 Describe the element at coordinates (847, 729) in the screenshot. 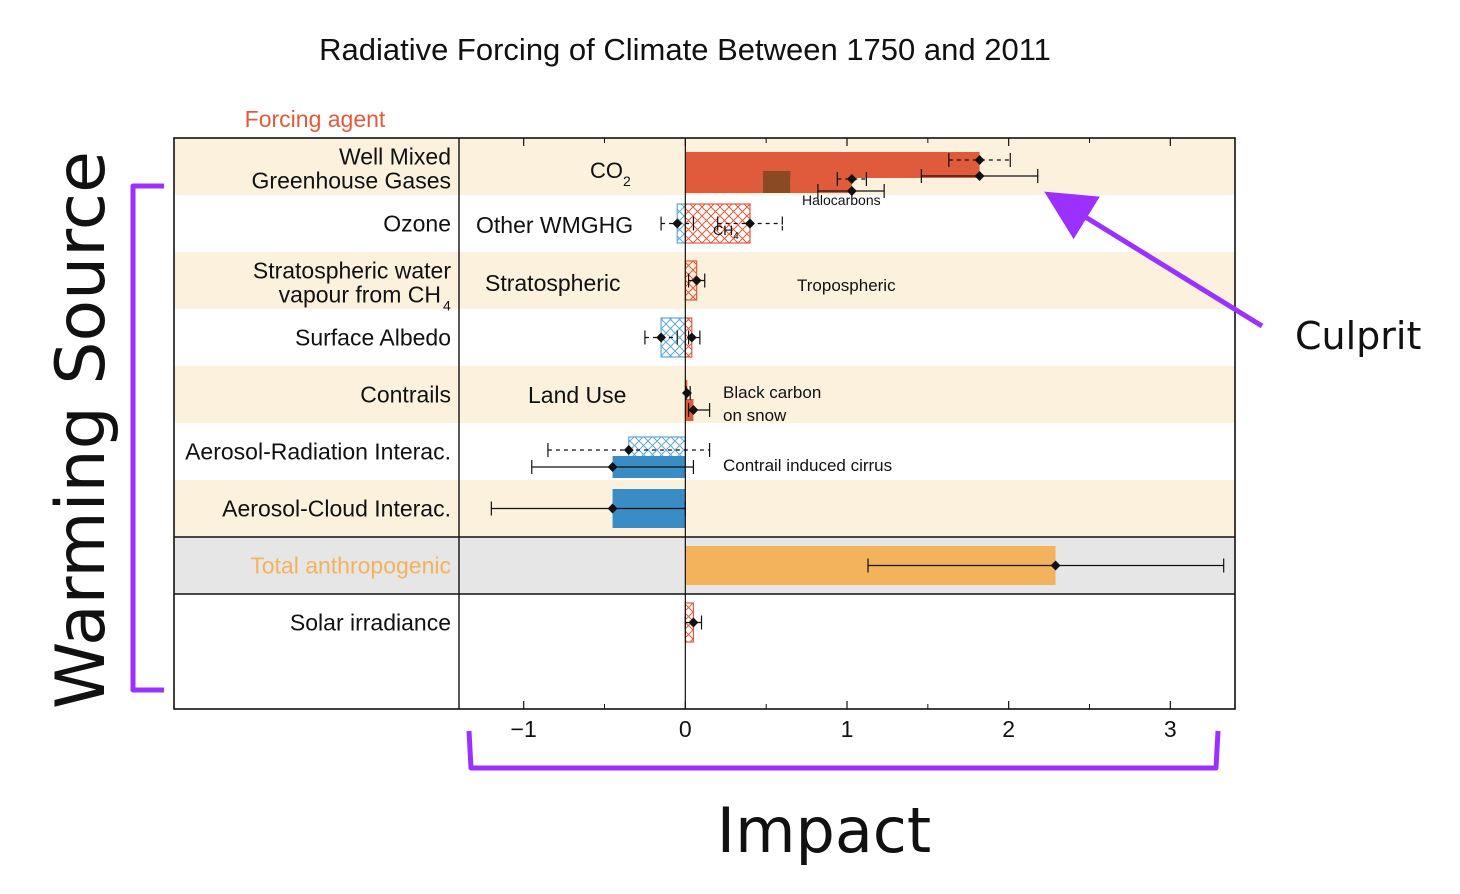

I see `x-tick-label: 1` at that location.